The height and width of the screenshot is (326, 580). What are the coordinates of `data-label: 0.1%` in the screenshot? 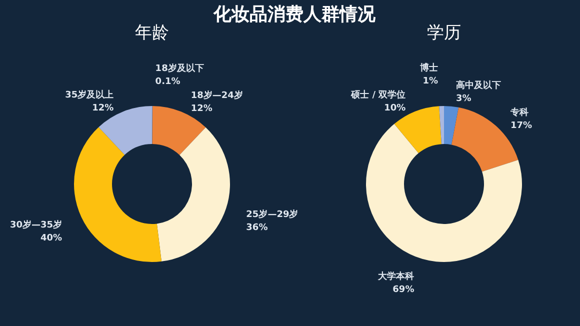 It's located at (167, 81).